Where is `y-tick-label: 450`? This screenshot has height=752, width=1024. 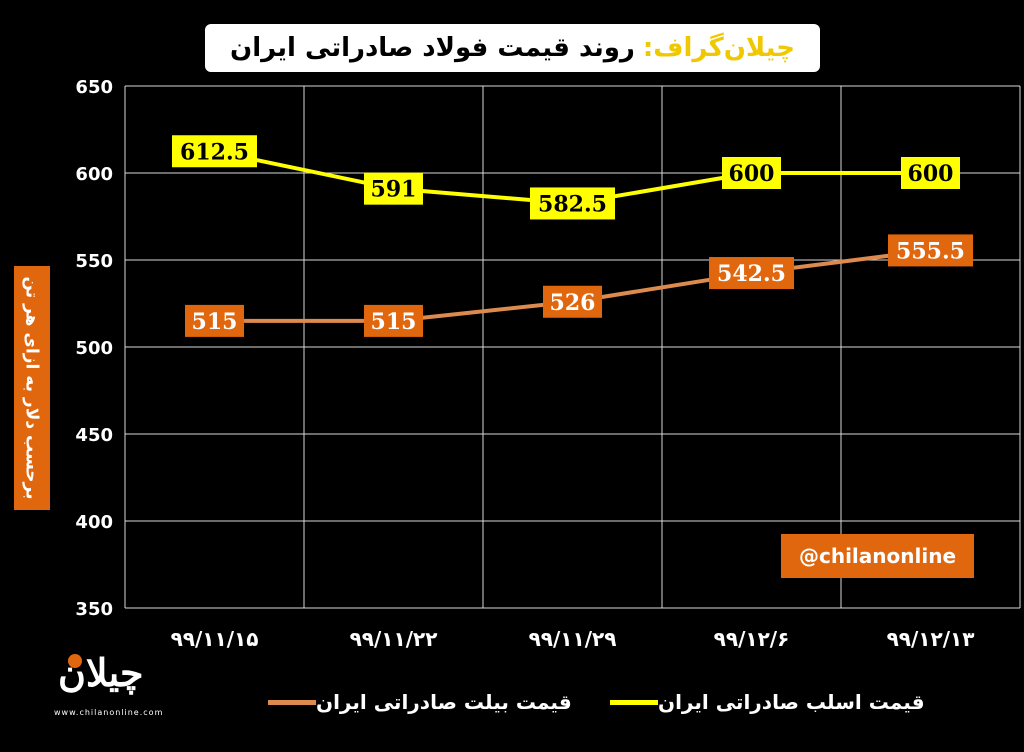
y-tick-label: 450 is located at coordinates (94, 435).